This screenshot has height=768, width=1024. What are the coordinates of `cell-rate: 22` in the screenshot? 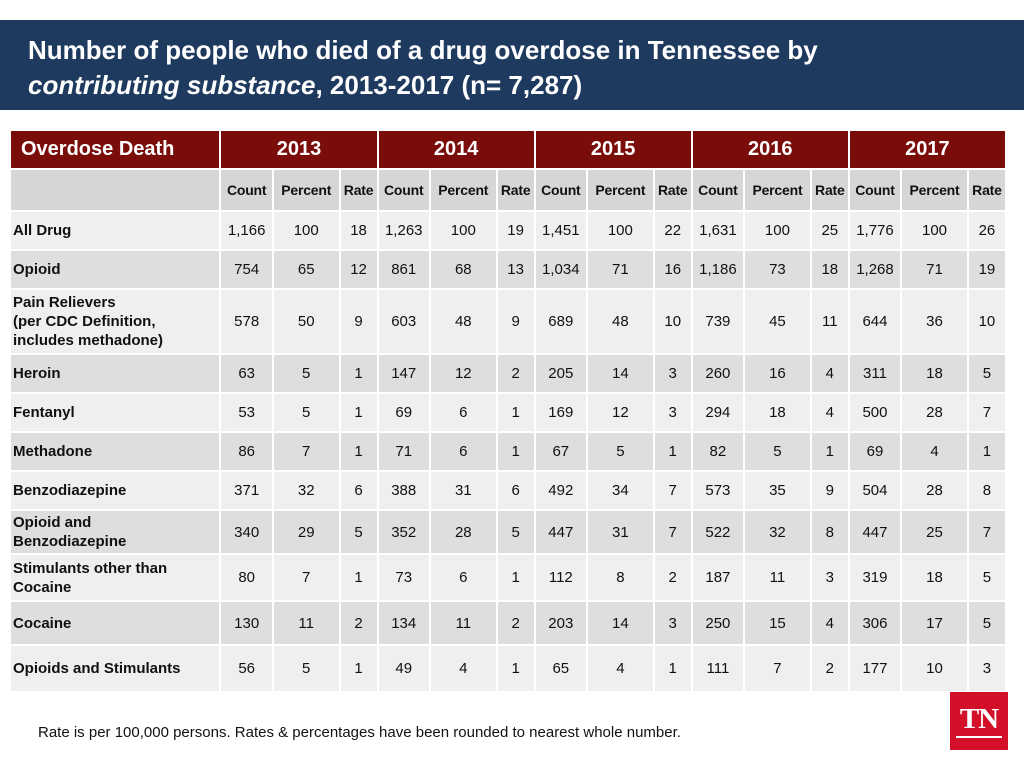 It's located at (672, 230).